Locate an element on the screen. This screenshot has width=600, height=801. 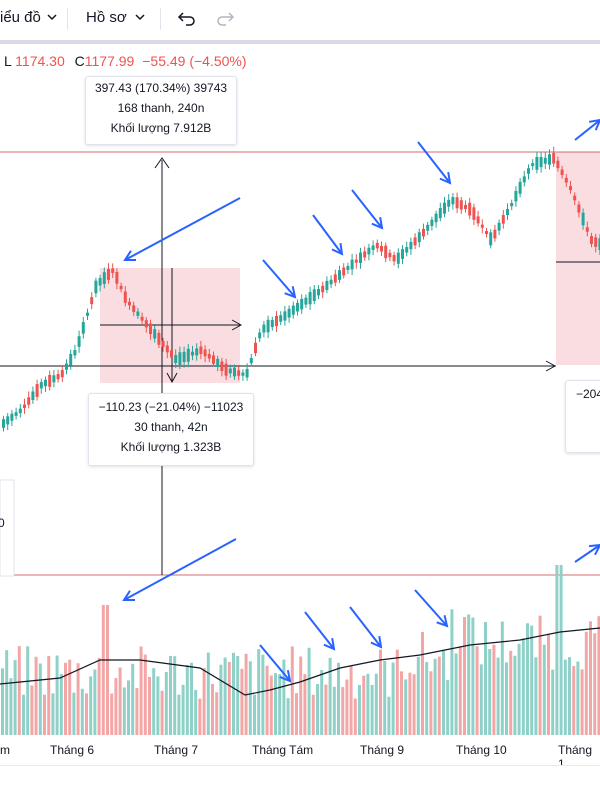
x-axis-label: m is located at coordinates (5, 750).